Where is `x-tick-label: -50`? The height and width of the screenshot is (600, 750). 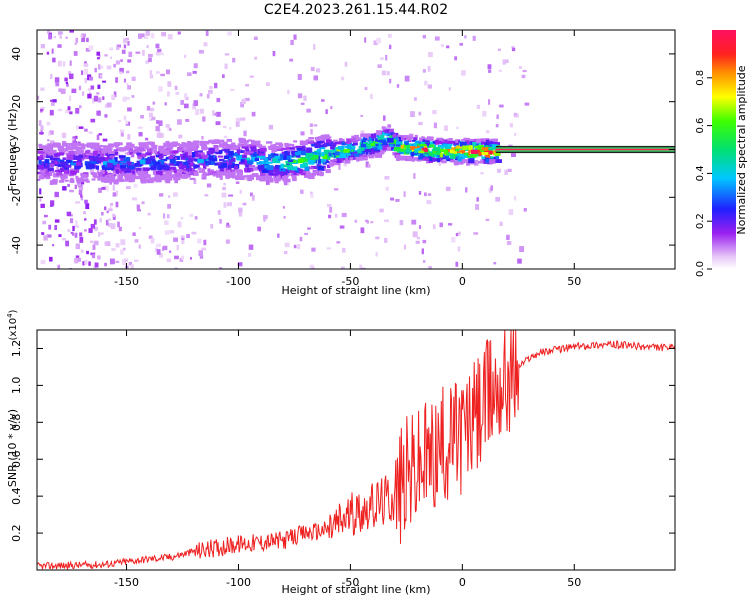
x-tick-label: -50 is located at coordinates (350, 582).